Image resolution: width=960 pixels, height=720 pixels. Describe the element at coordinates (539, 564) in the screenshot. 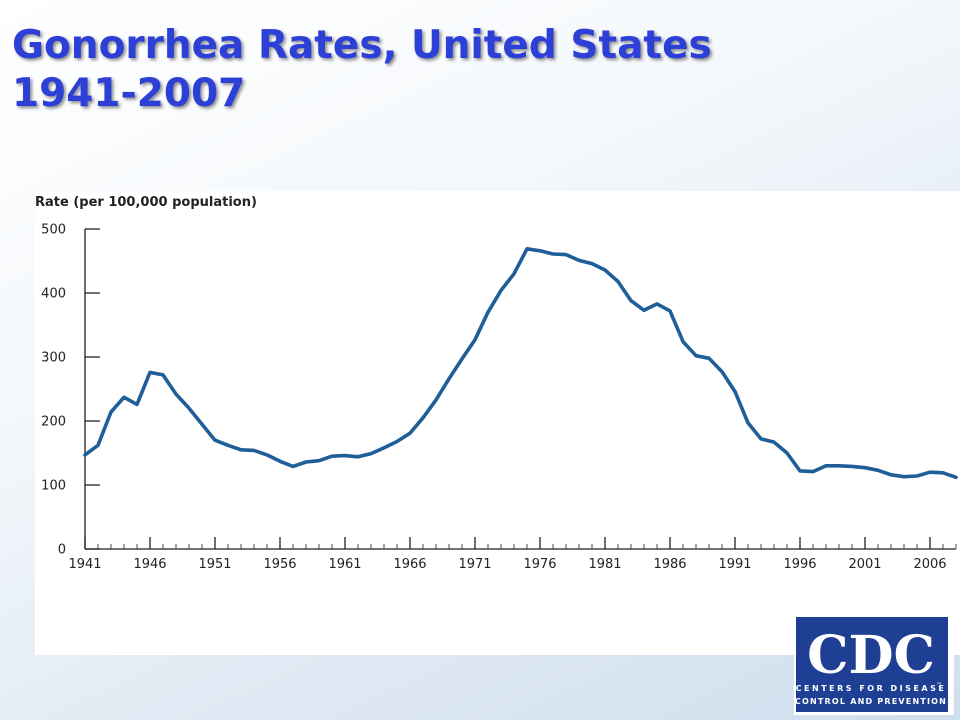

I see `x-tick-label-1976: 1976` at that location.